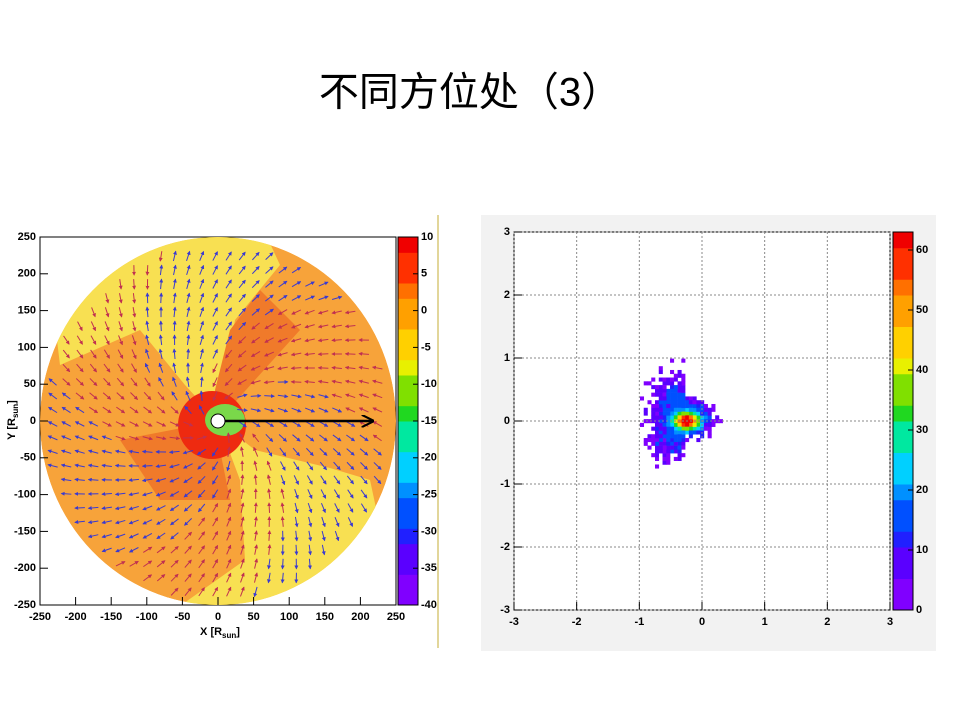 The width and height of the screenshot is (960, 725). I want to click on y-tick-label: -50, so click(28, 458).